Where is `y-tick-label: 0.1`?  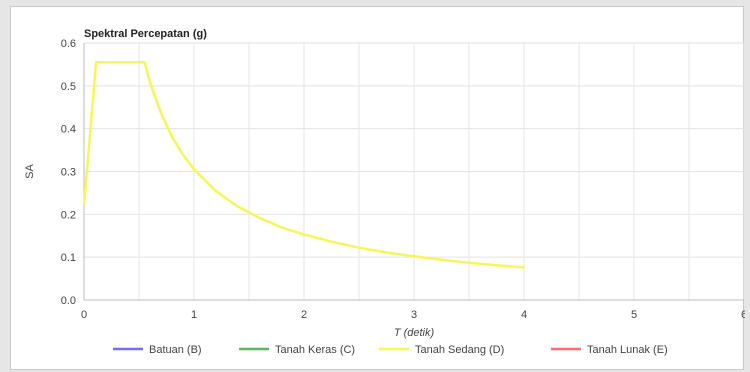 y-tick-label: 0.1 is located at coordinates (68, 258).